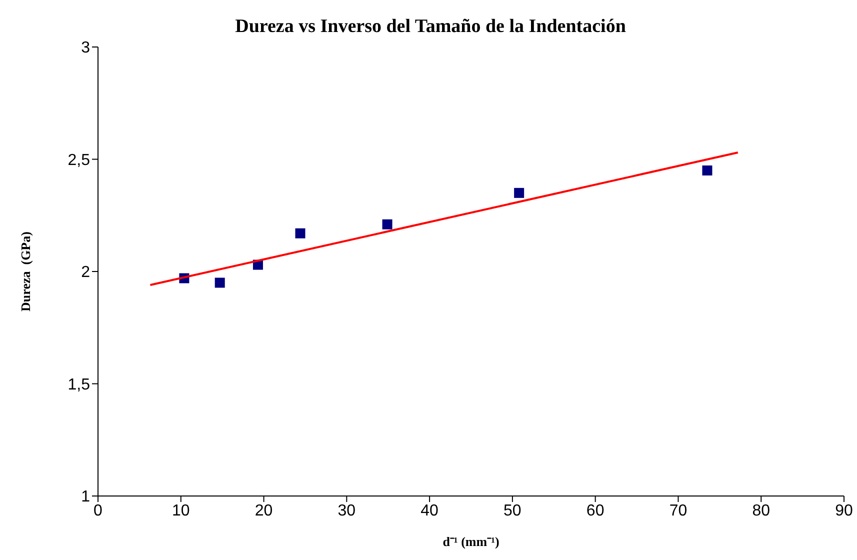  I want to click on x-tick-label: 30, so click(347, 511).